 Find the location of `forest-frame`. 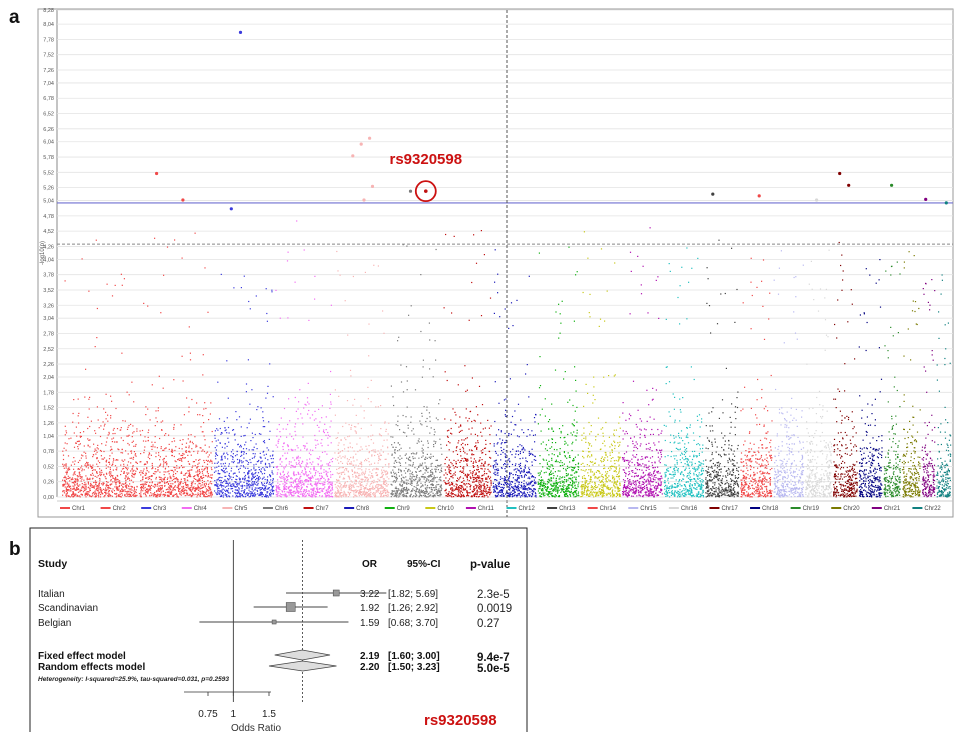

forest-frame is located at coordinates (278, 629).